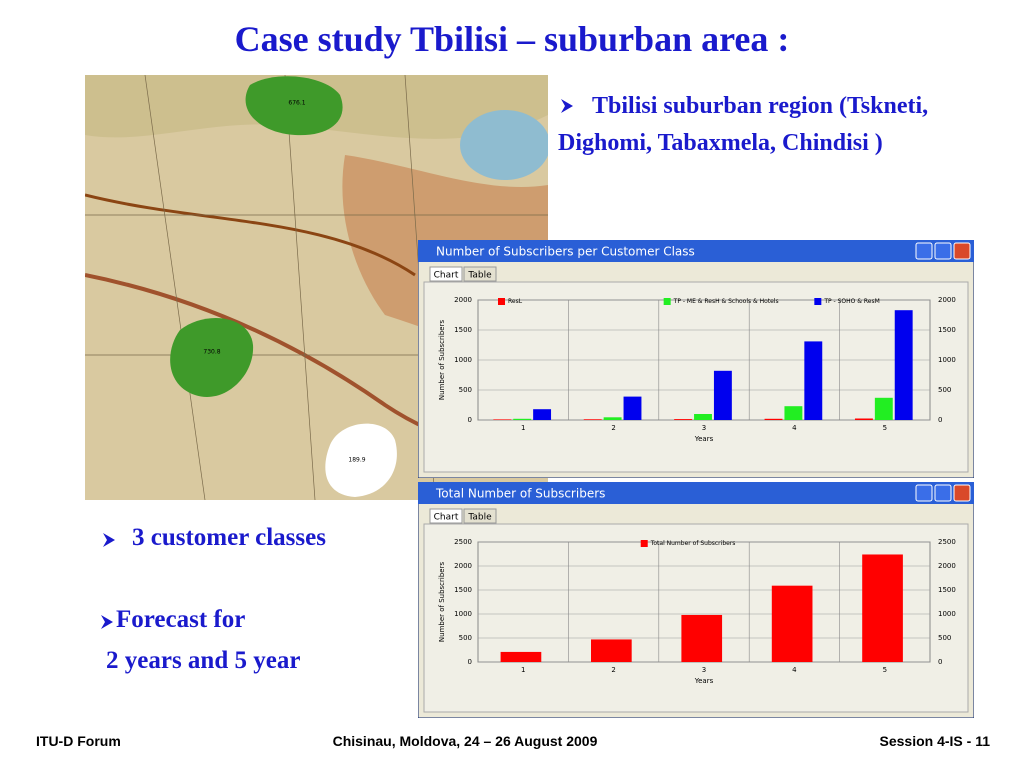 This screenshot has width=1024, height=768. Describe the element at coordinates (947, 542) in the screenshot. I see `y2-tick-label: 2500` at that location.